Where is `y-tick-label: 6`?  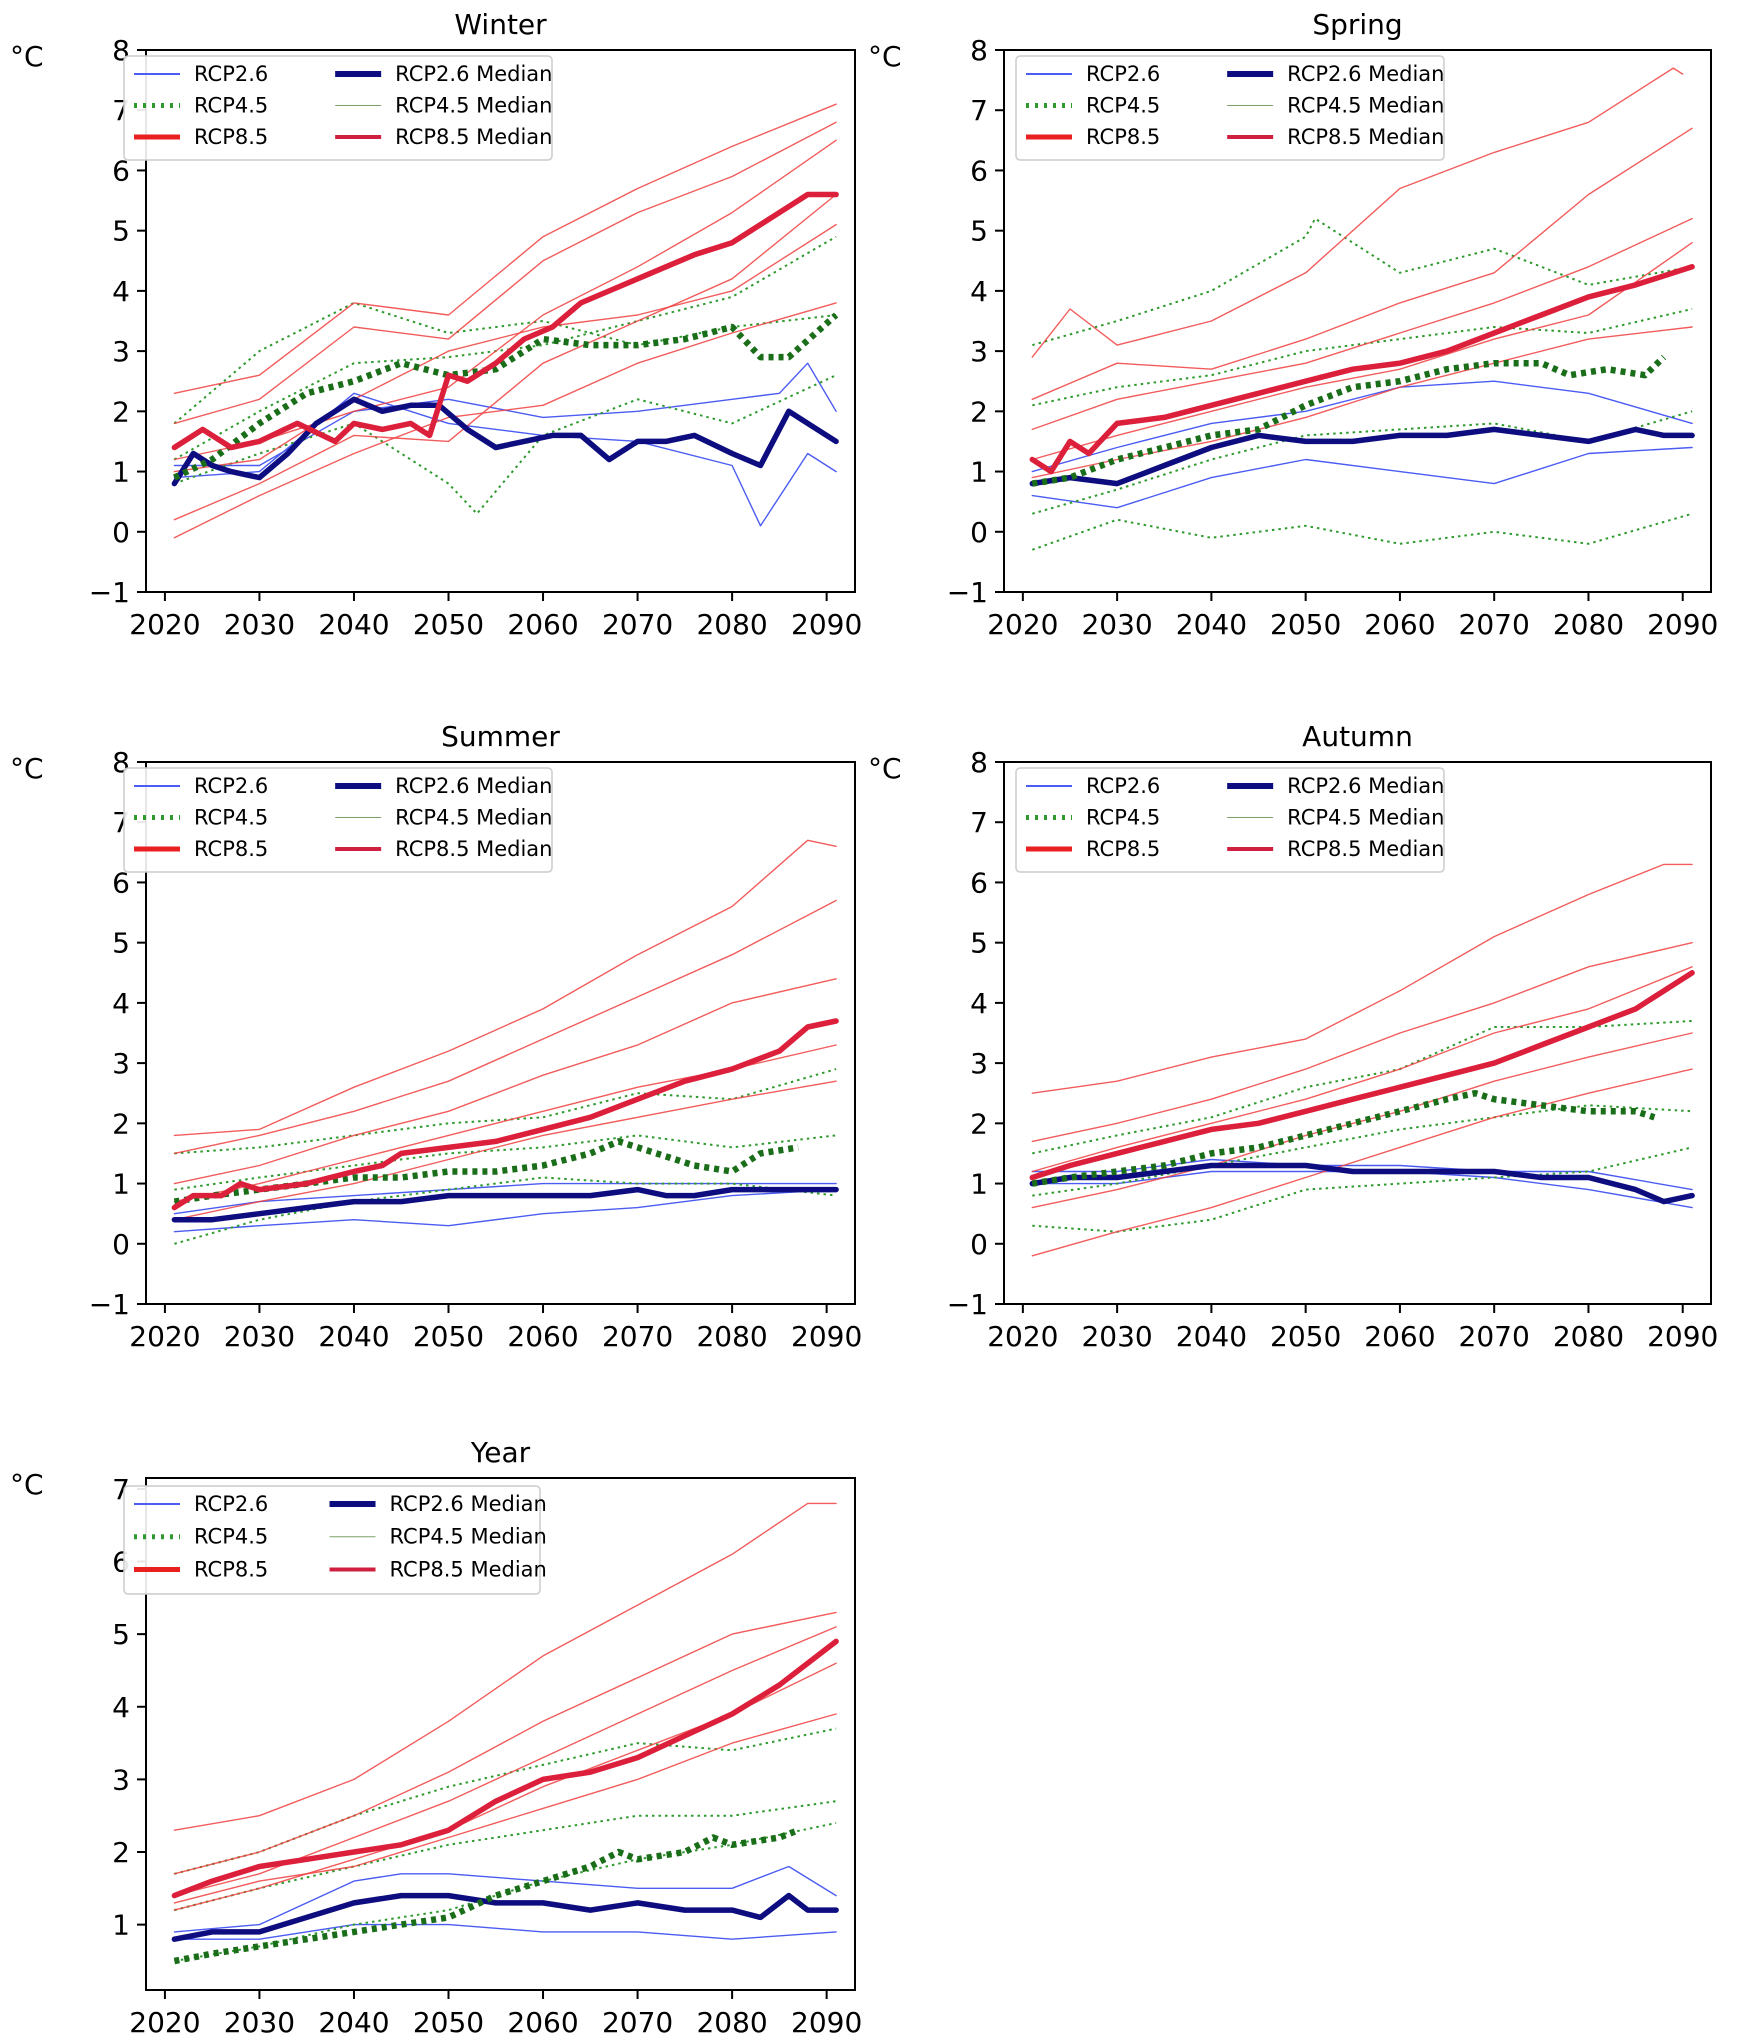
y-tick-label: 6 is located at coordinates (979, 170).